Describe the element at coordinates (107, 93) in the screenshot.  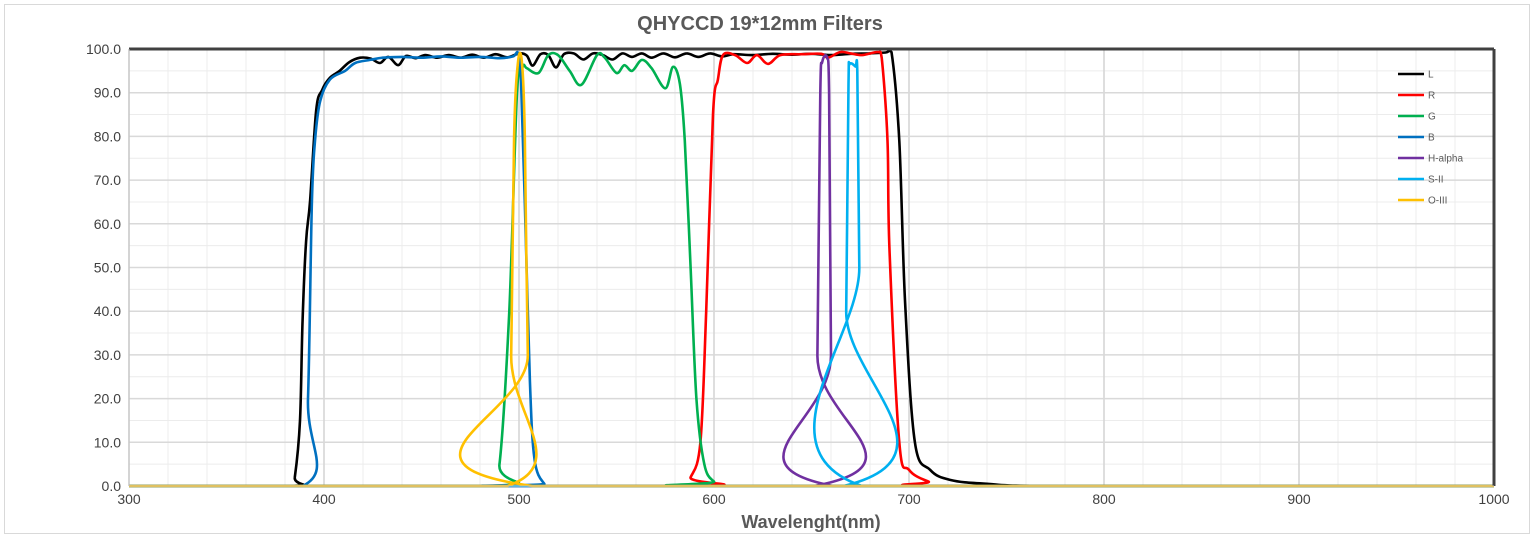
I see `y-tick-label: 90.0` at that location.